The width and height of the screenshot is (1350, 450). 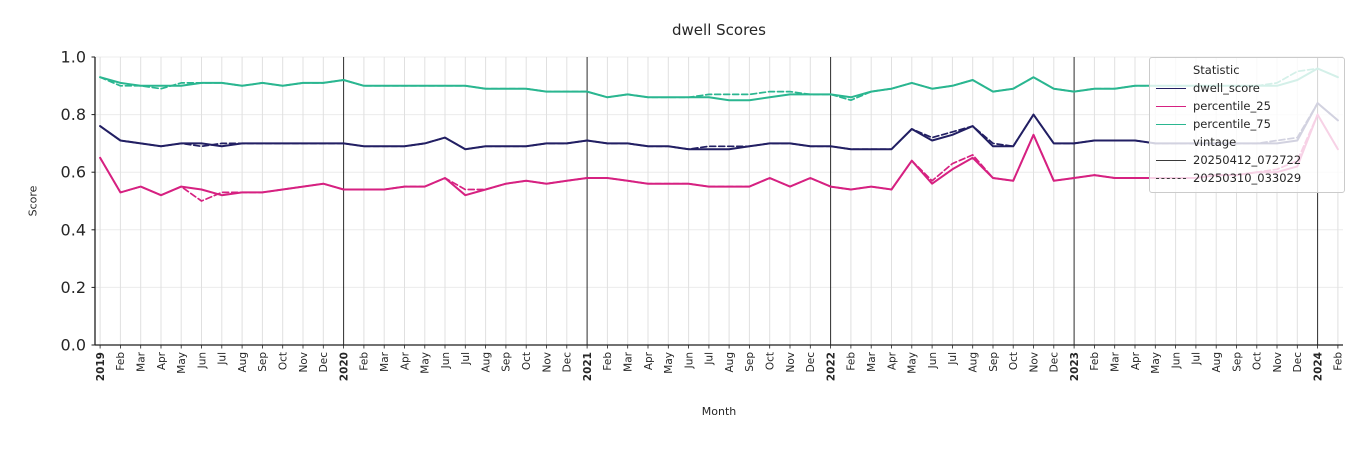 I want to click on legend-line-sample-vintage-solid, so click(x=1171, y=160).